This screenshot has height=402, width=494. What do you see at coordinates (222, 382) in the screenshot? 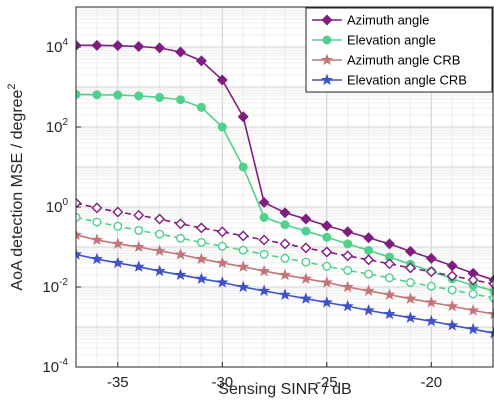
I see `x-tick-label: -30` at bounding box center [222, 382].